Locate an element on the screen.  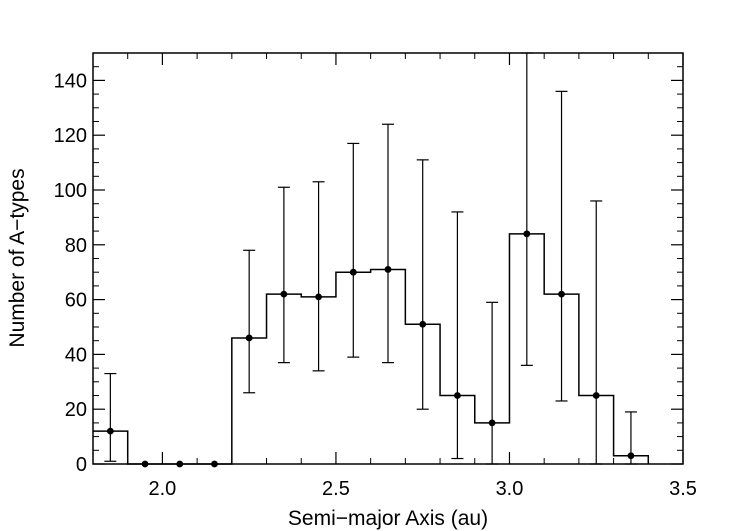
y-tick-label: 20 is located at coordinates (76, 410).